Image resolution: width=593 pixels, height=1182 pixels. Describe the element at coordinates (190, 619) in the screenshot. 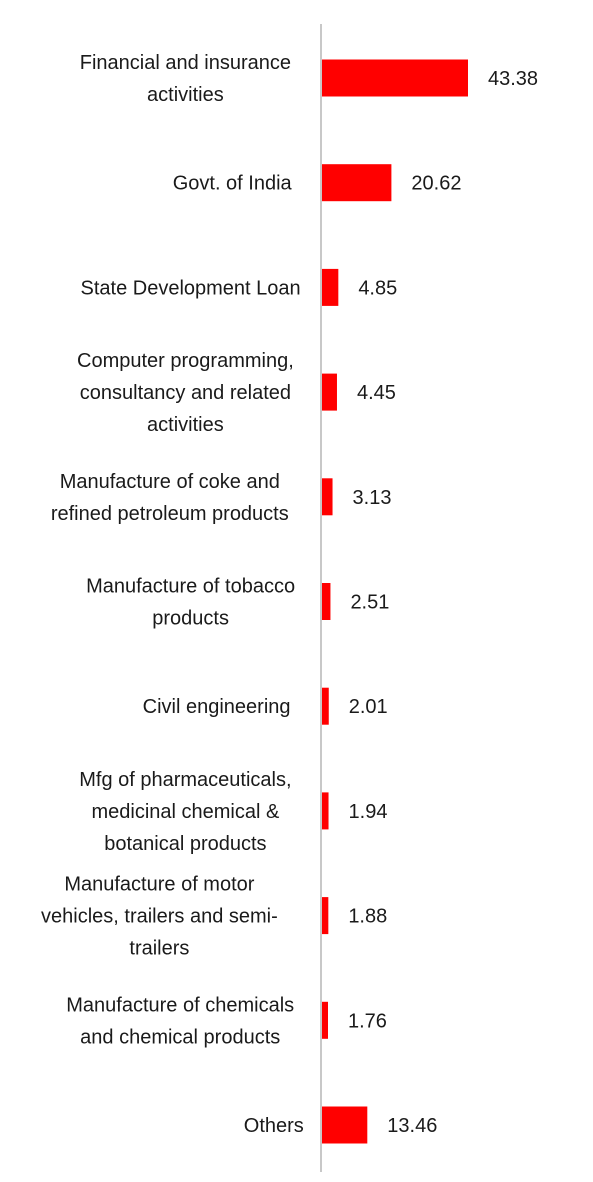

I see `category-label-line: products` at that location.